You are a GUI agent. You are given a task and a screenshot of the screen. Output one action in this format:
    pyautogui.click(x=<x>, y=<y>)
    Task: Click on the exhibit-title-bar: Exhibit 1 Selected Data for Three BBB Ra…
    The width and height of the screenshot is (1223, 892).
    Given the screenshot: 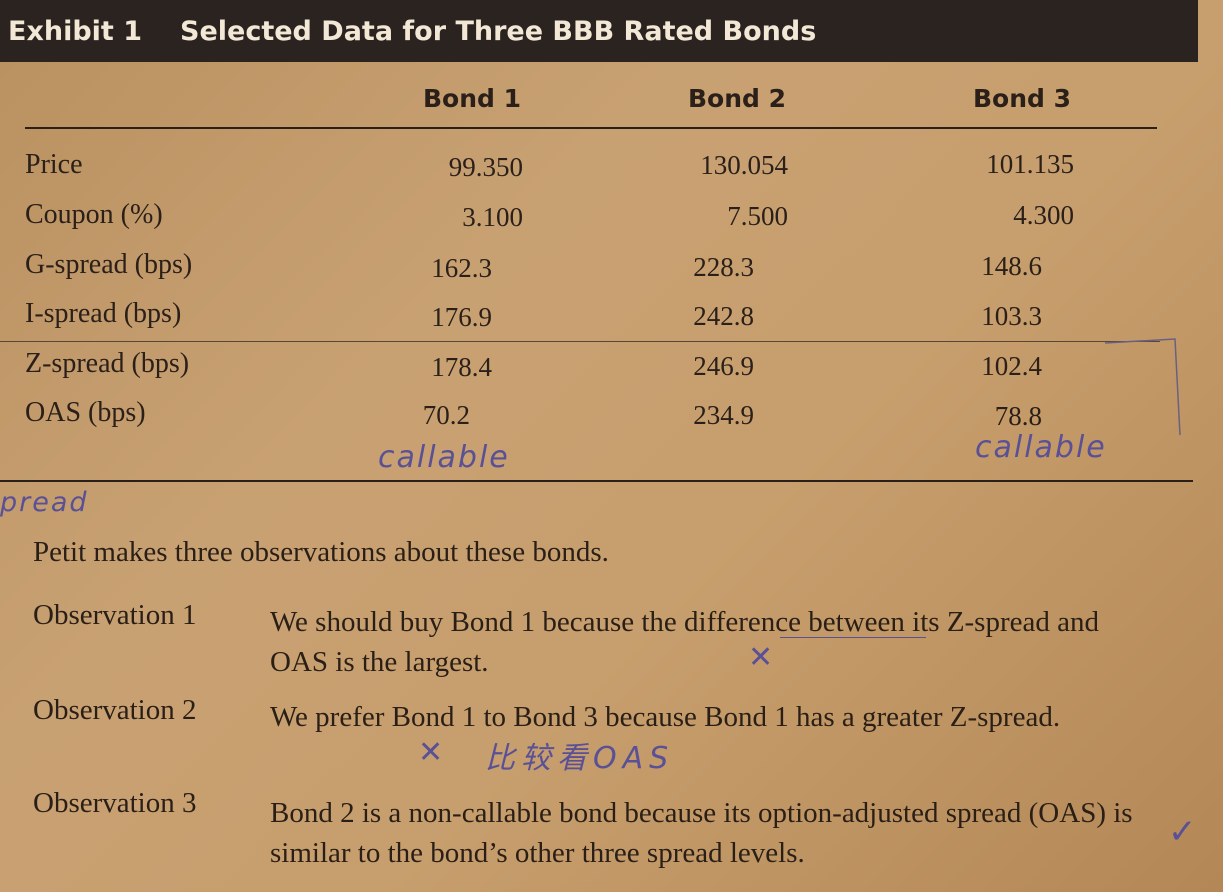 What is the action you would take?
    pyautogui.click(x=599, y=31)
    